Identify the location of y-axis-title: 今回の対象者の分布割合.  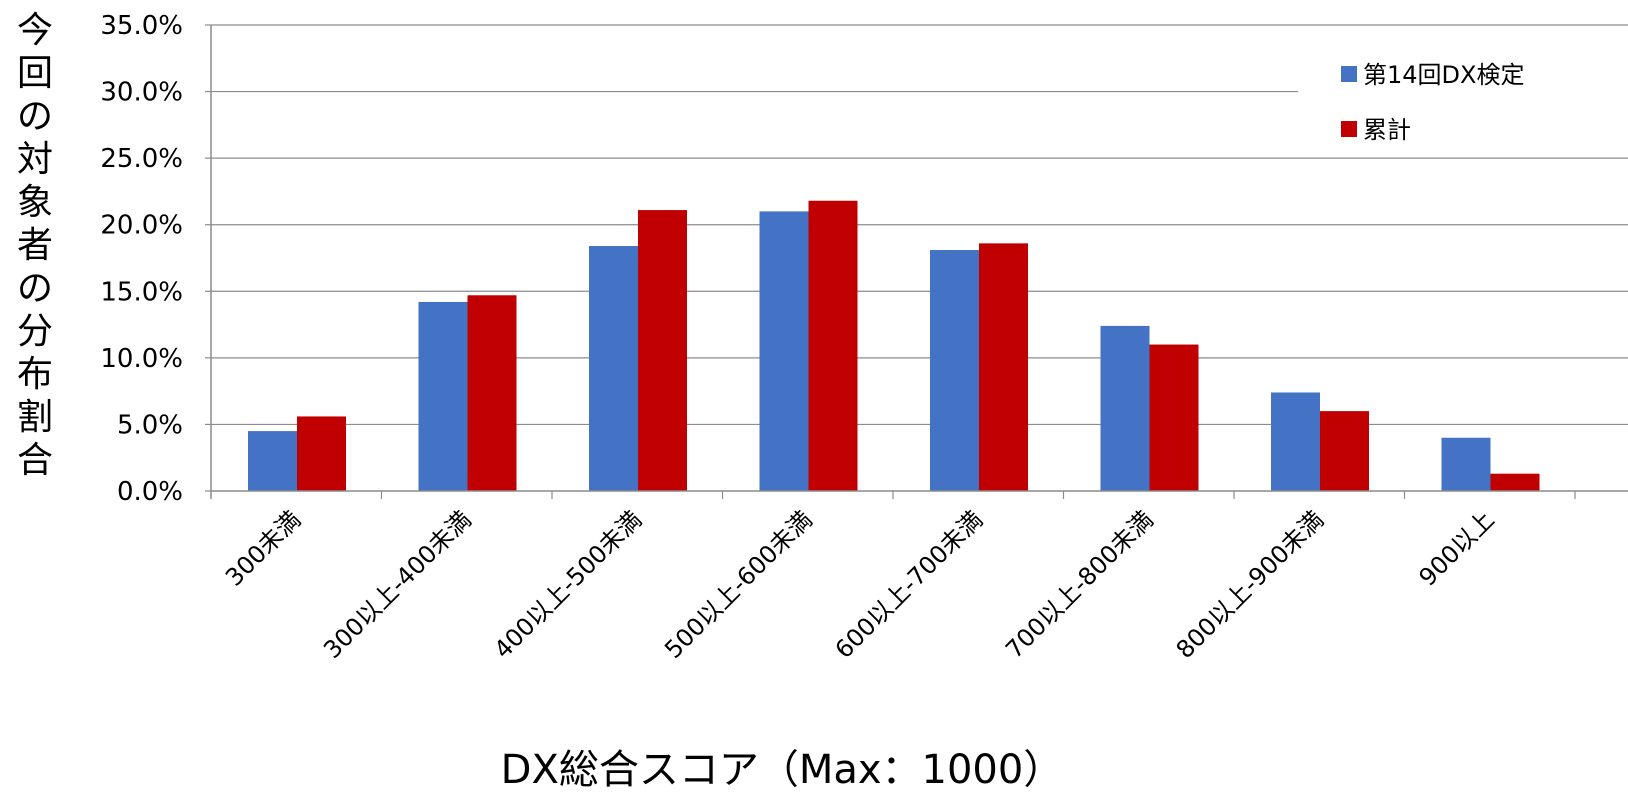
(35, 245).